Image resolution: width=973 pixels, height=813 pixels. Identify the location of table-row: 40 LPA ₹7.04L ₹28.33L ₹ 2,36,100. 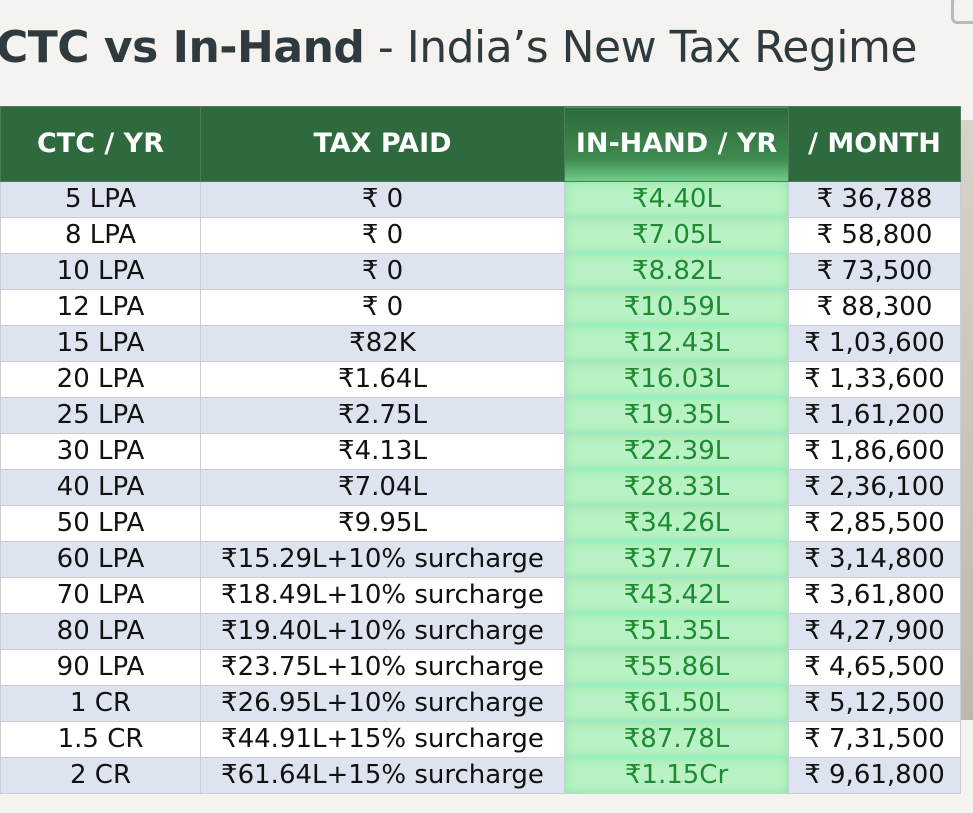
(480, 487).